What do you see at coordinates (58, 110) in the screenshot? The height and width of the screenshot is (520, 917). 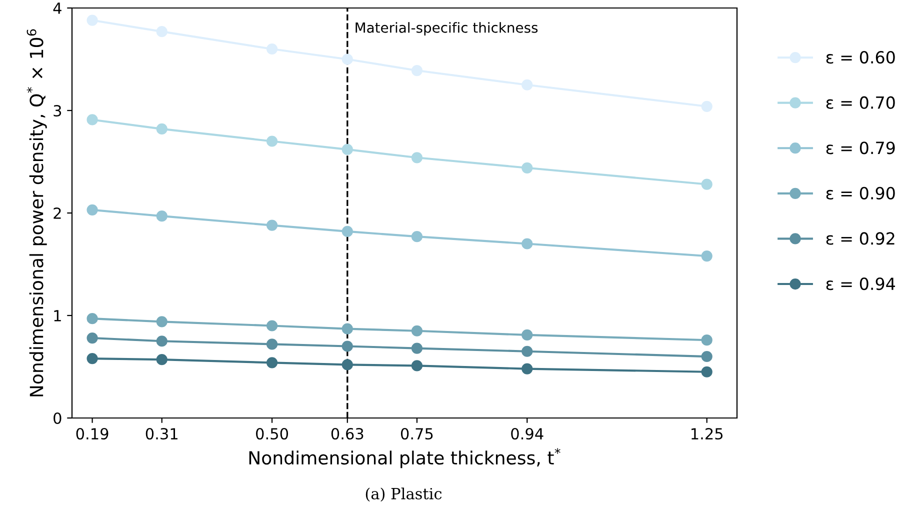 I see `y-tick-label: 3` at bounding box center [58, 110].